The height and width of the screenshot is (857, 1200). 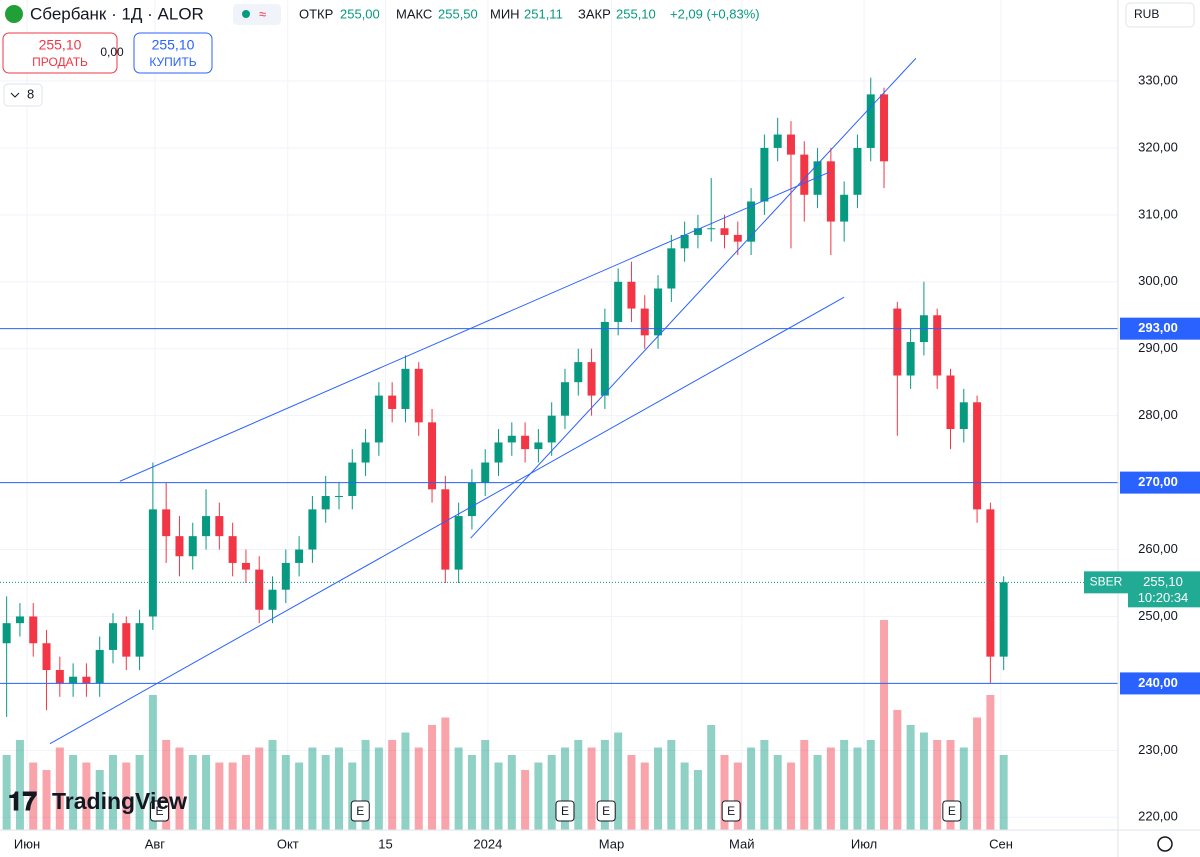 What do you see at coordinates (360, 811) in the screenshot?
I see `event-label: E` at bounding box center [360, 811].